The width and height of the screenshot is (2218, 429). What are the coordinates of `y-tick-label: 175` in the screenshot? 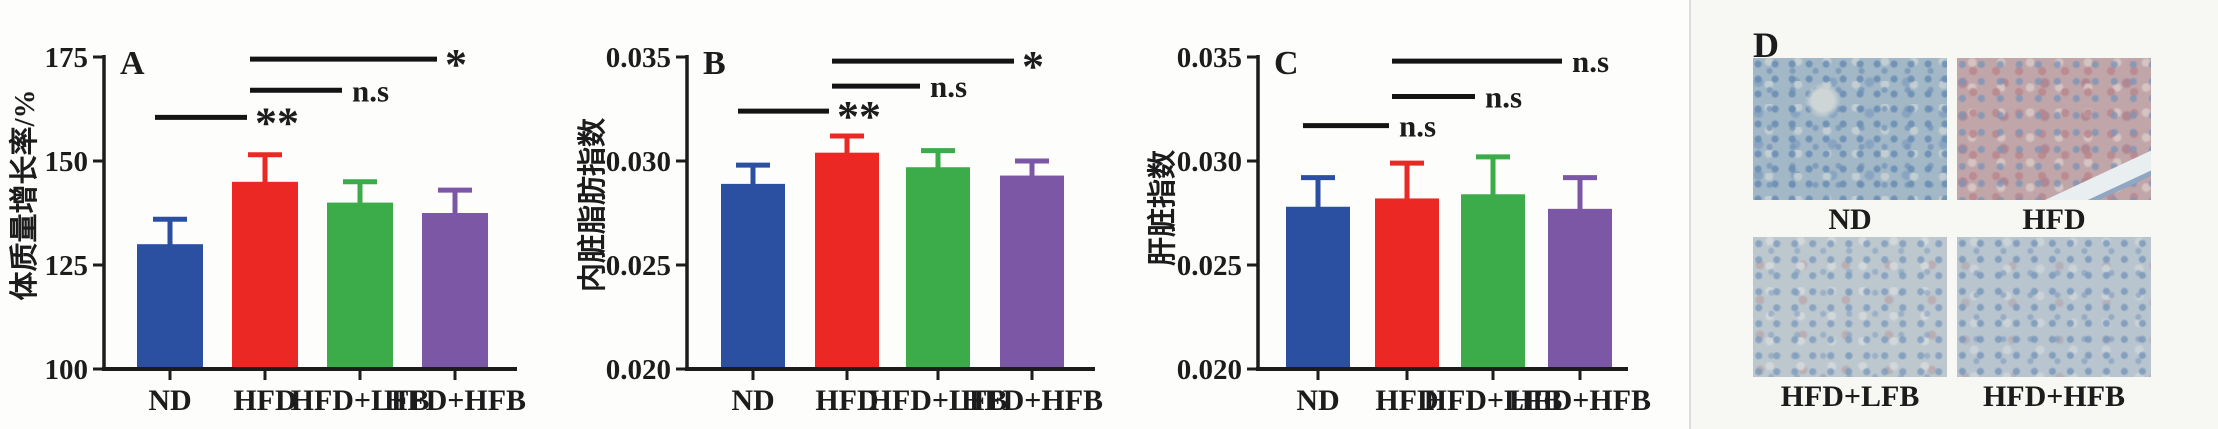 It's located at (67, 58).